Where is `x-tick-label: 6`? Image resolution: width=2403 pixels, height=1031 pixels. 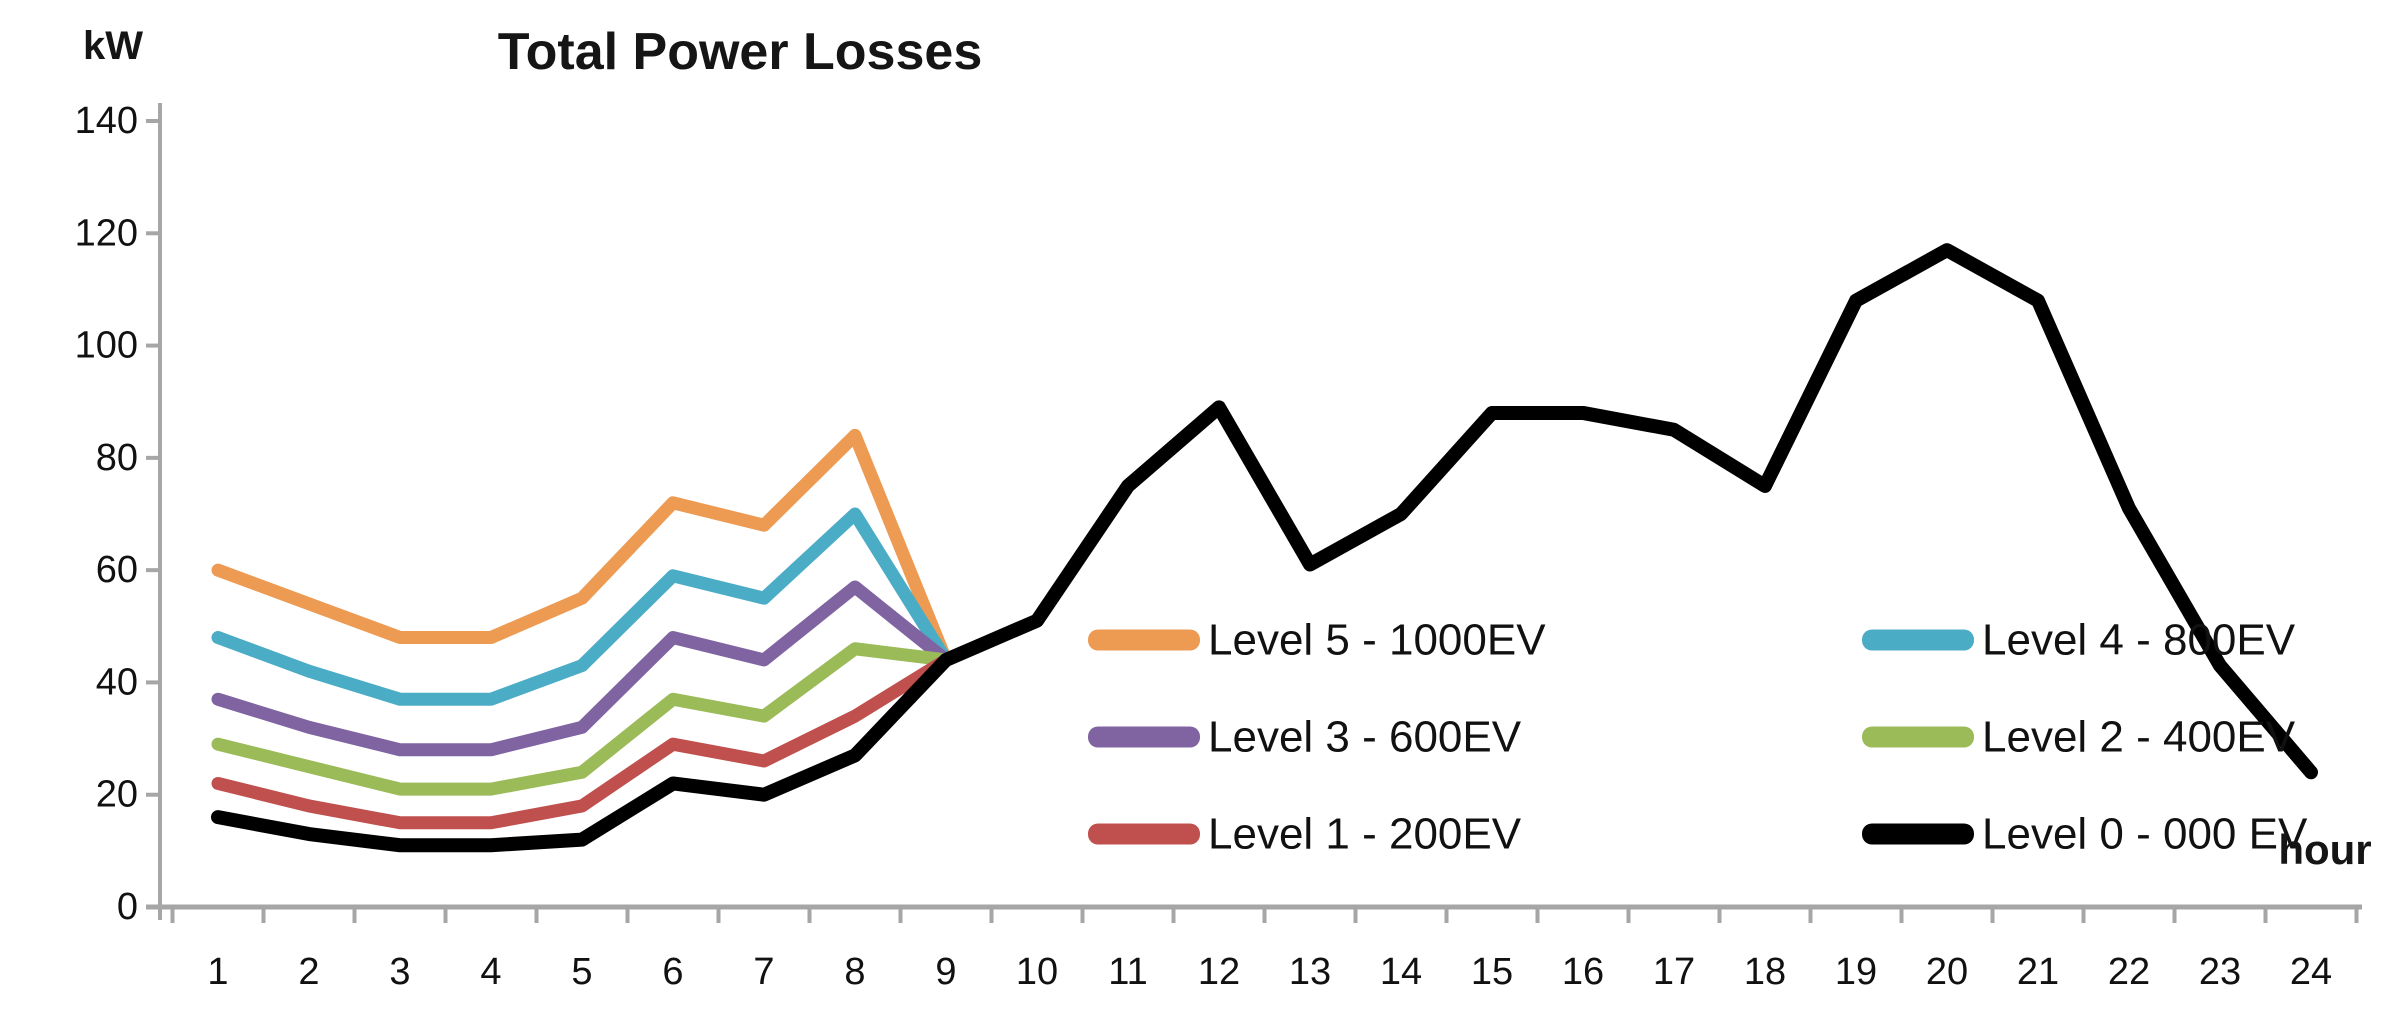
x-tick-label: 6 is located at coordinates (672, 972).